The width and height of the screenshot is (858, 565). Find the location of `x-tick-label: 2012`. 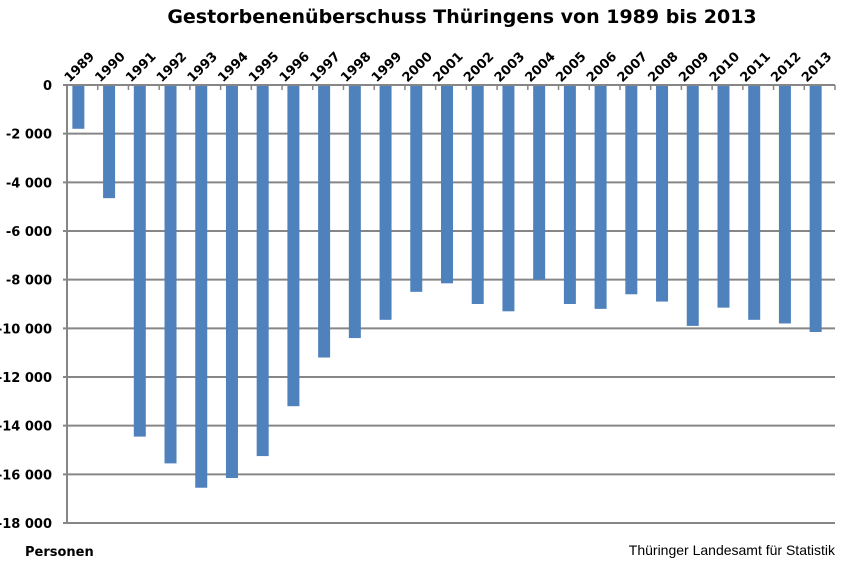

x-tick-label: 2012 is located at coordinates (786, 67).